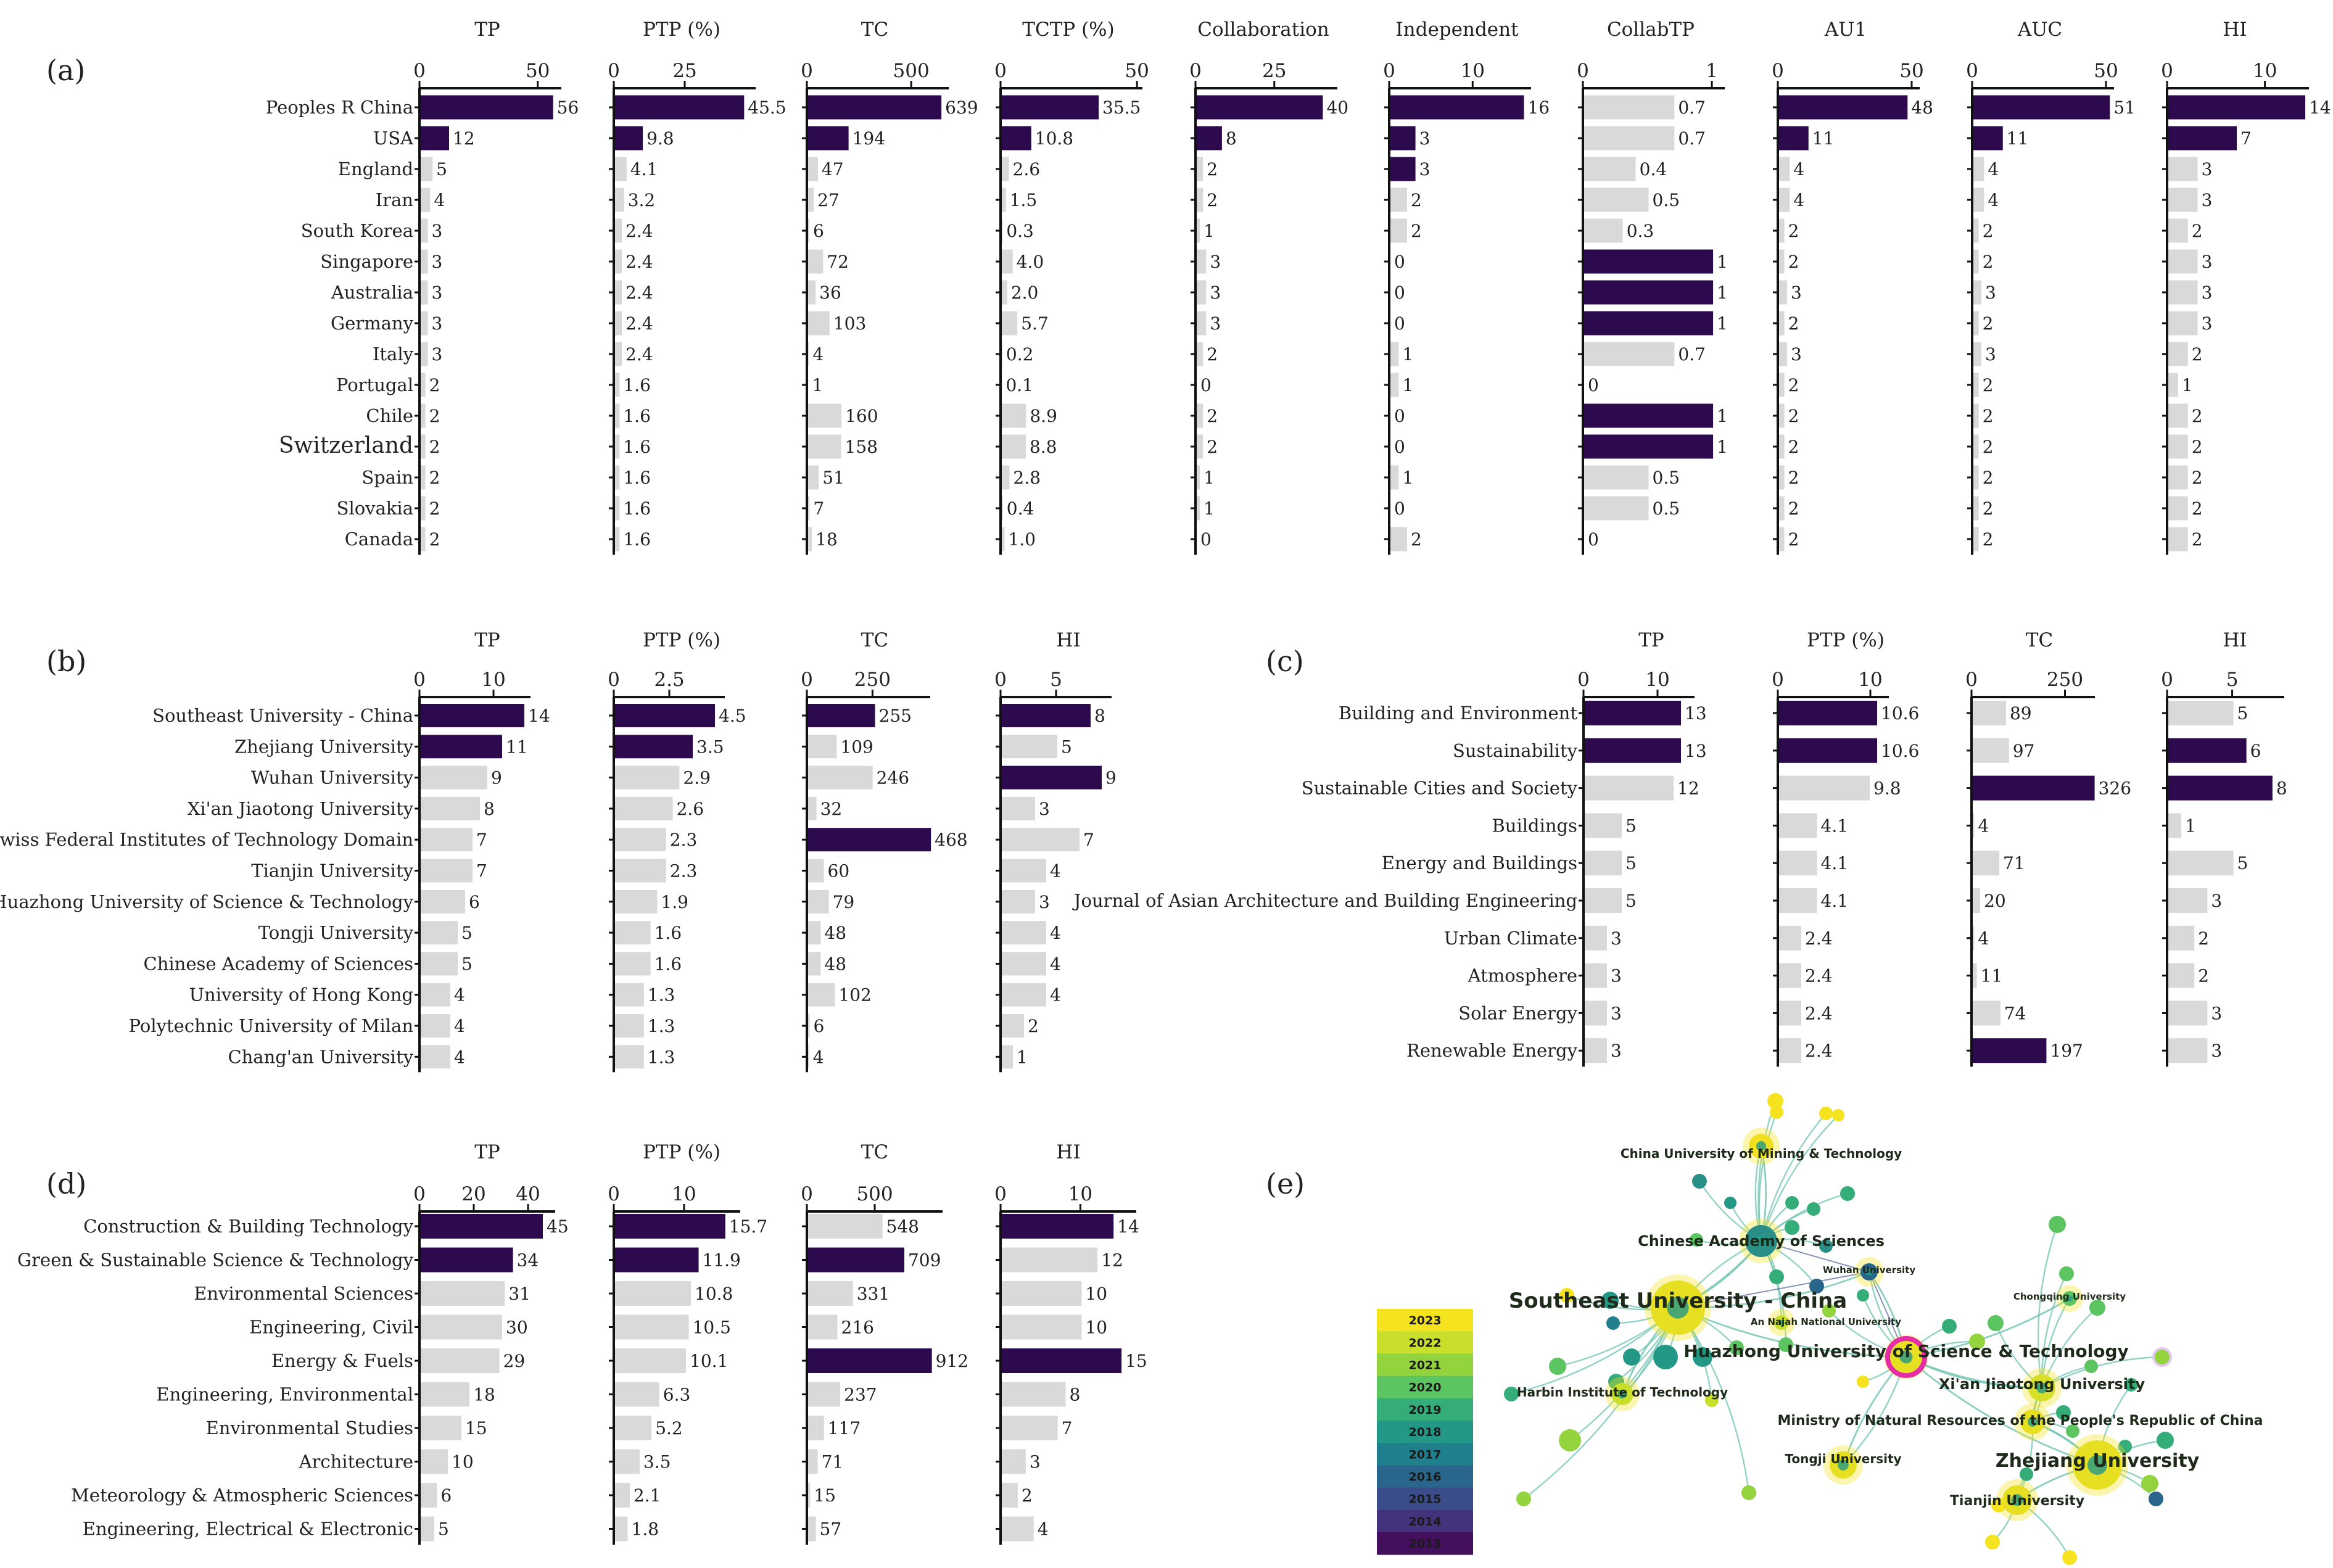 The image size is (2333, 1568). What do you see at coordinates (1399, 200) in the screenshot?
I see `bar-a-independent-iran` at bounding box center [1399, 200].